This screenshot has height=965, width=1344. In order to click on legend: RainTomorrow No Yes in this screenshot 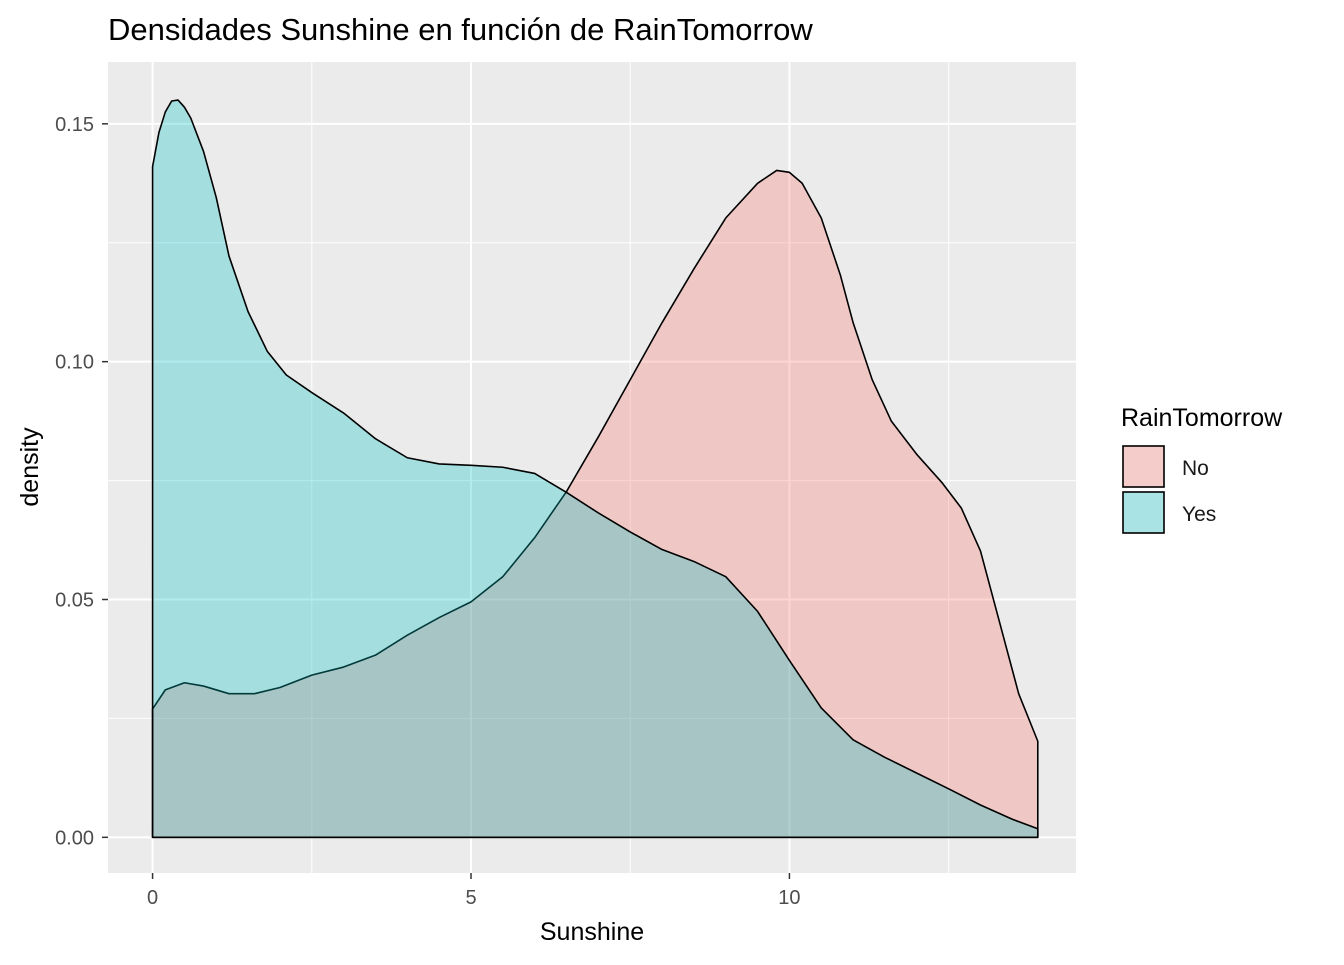, I will do `click(1202, 469)`.